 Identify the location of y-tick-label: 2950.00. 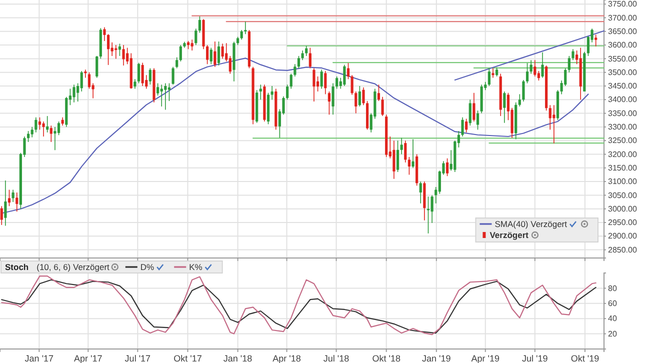
(623, 223).